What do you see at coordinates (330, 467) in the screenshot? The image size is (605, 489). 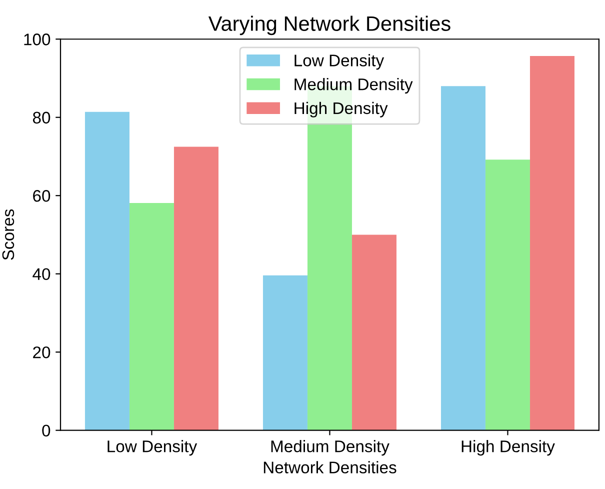 I see `x-axis-title: Network Densities` at bounding box center [330, 467].